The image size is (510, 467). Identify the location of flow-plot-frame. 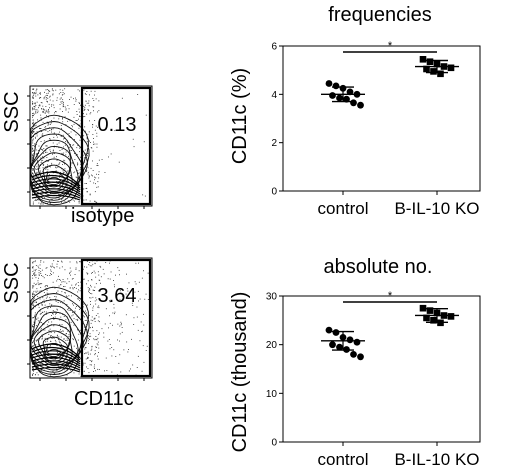
(91, 318).